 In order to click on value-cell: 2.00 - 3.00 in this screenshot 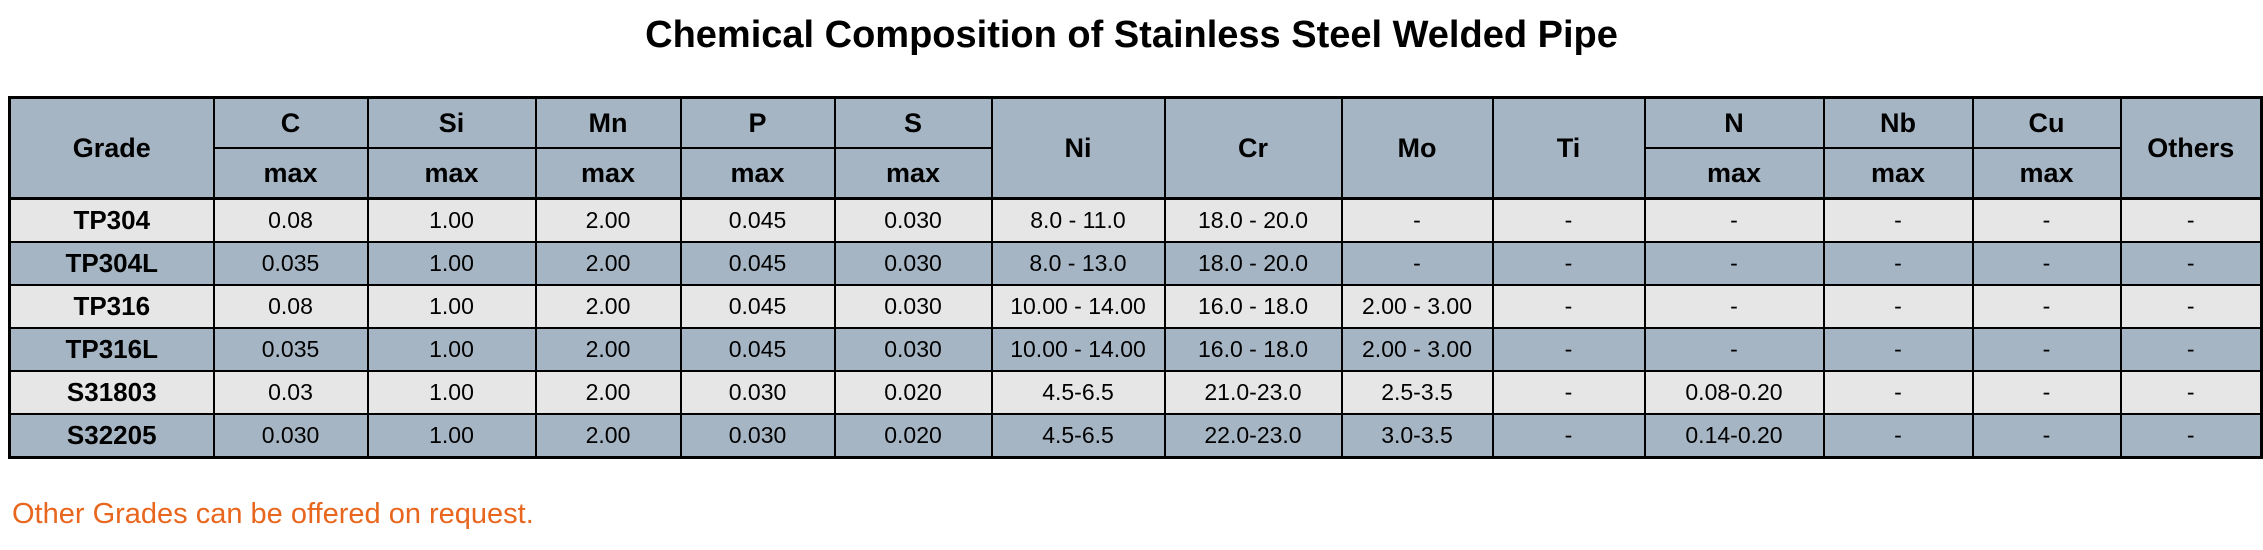, I will do `click(1417, 306)`.